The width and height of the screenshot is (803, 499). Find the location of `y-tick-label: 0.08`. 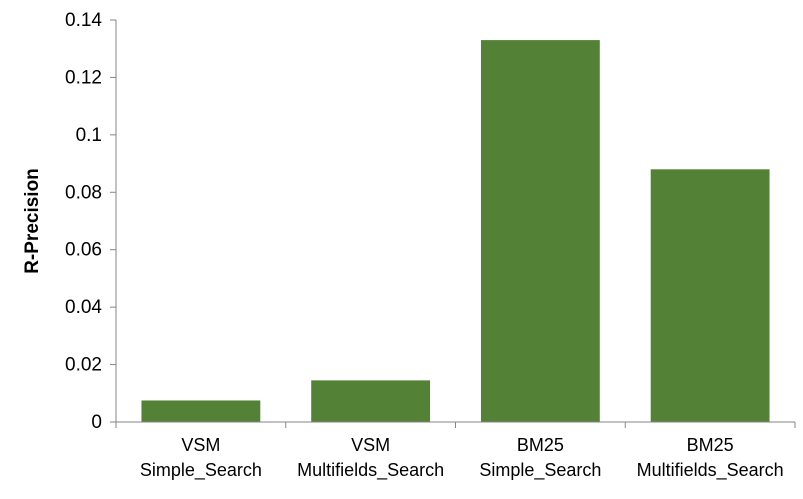

y-tick-label: 0.08 is located at coordinates (83, 192).